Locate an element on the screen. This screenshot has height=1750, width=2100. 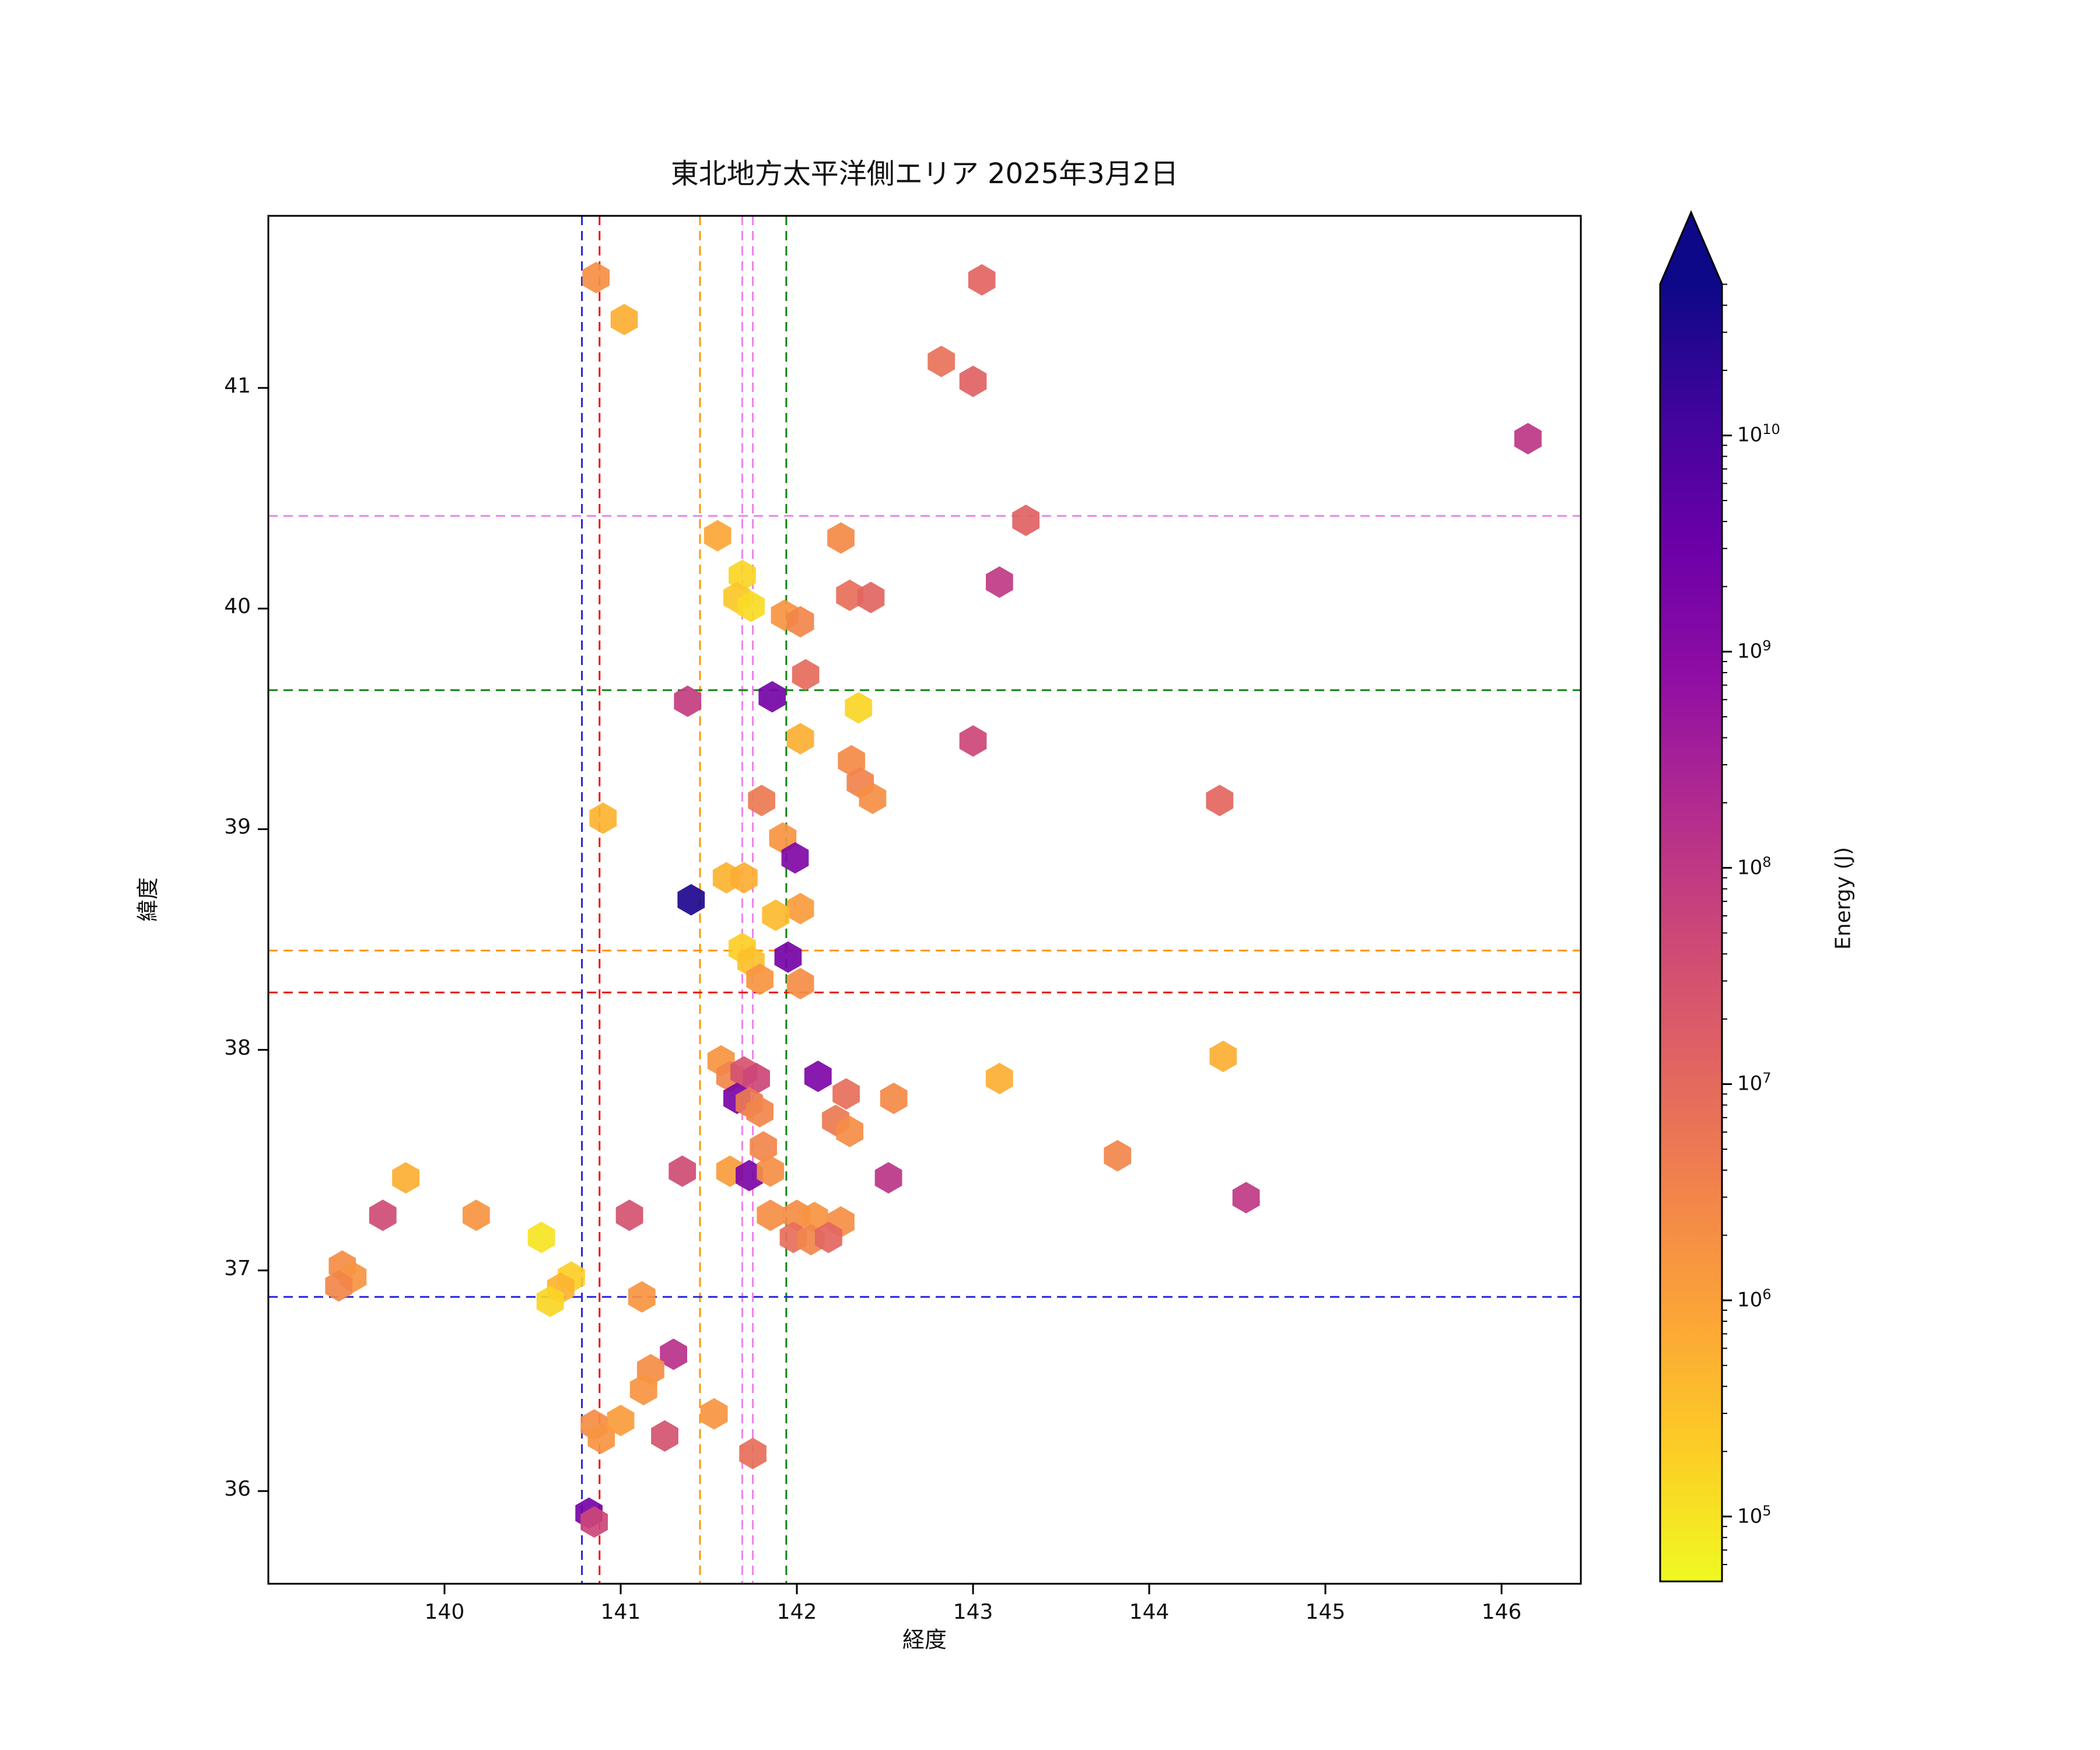
x-tick-label: 145 is located at coordinates (1325, 1612).